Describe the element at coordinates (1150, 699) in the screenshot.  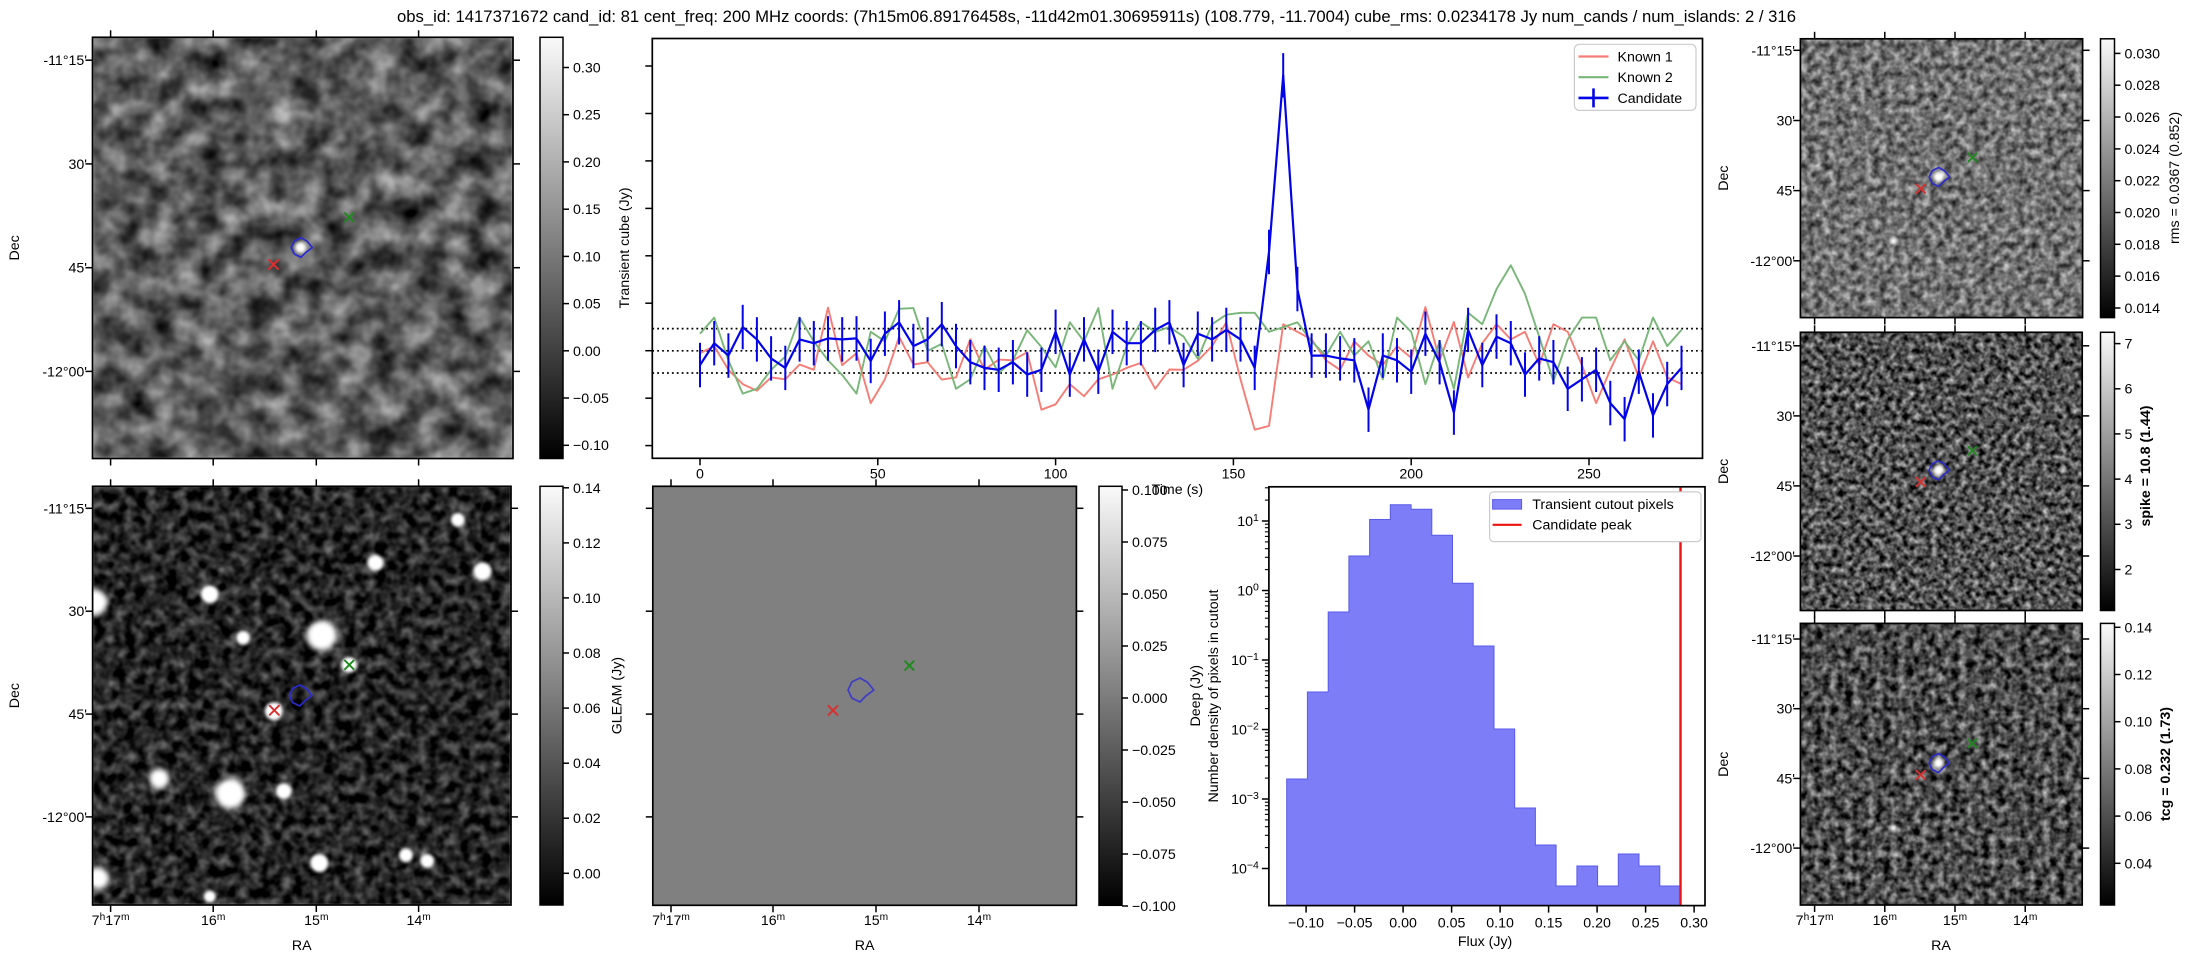
I see `svg-text: 0.000` at that location.